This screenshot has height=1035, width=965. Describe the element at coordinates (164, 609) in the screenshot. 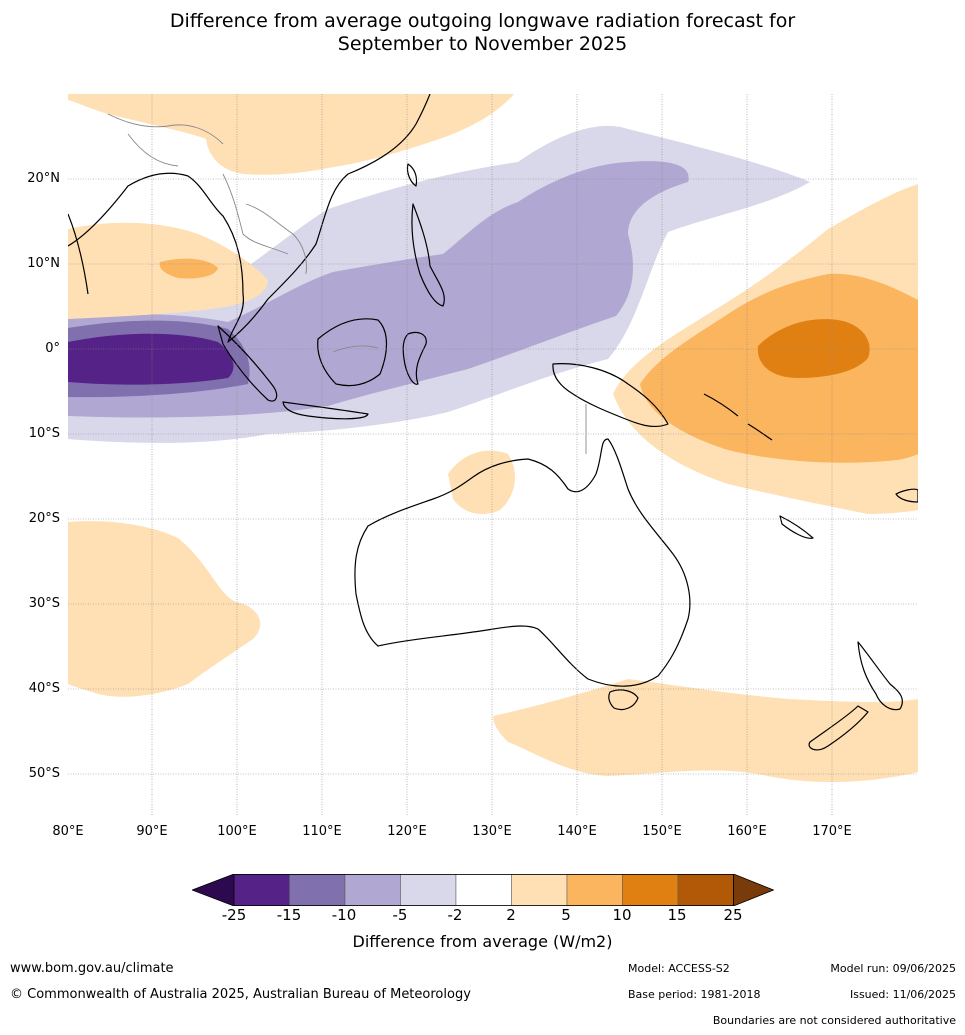

I see `region-light-orange-southwest` at that location.